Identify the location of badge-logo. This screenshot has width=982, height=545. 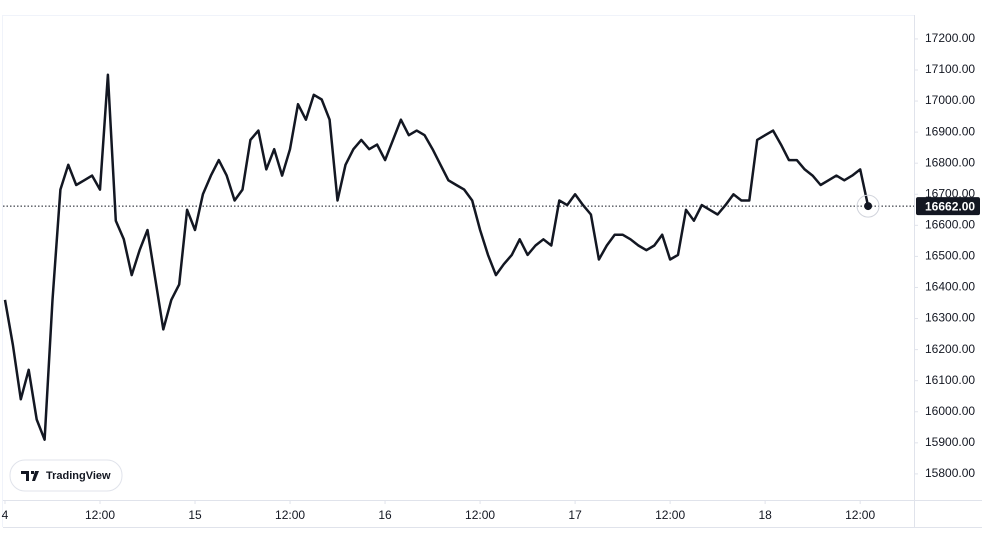
(30, 476).